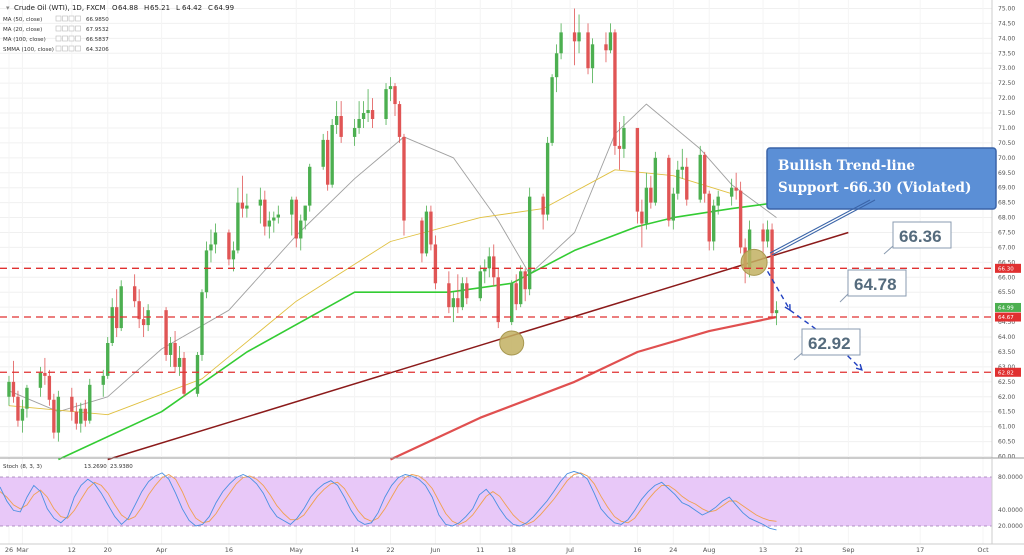  I want to click on indicator-name: SMMA (100, close), so click(28, 50).